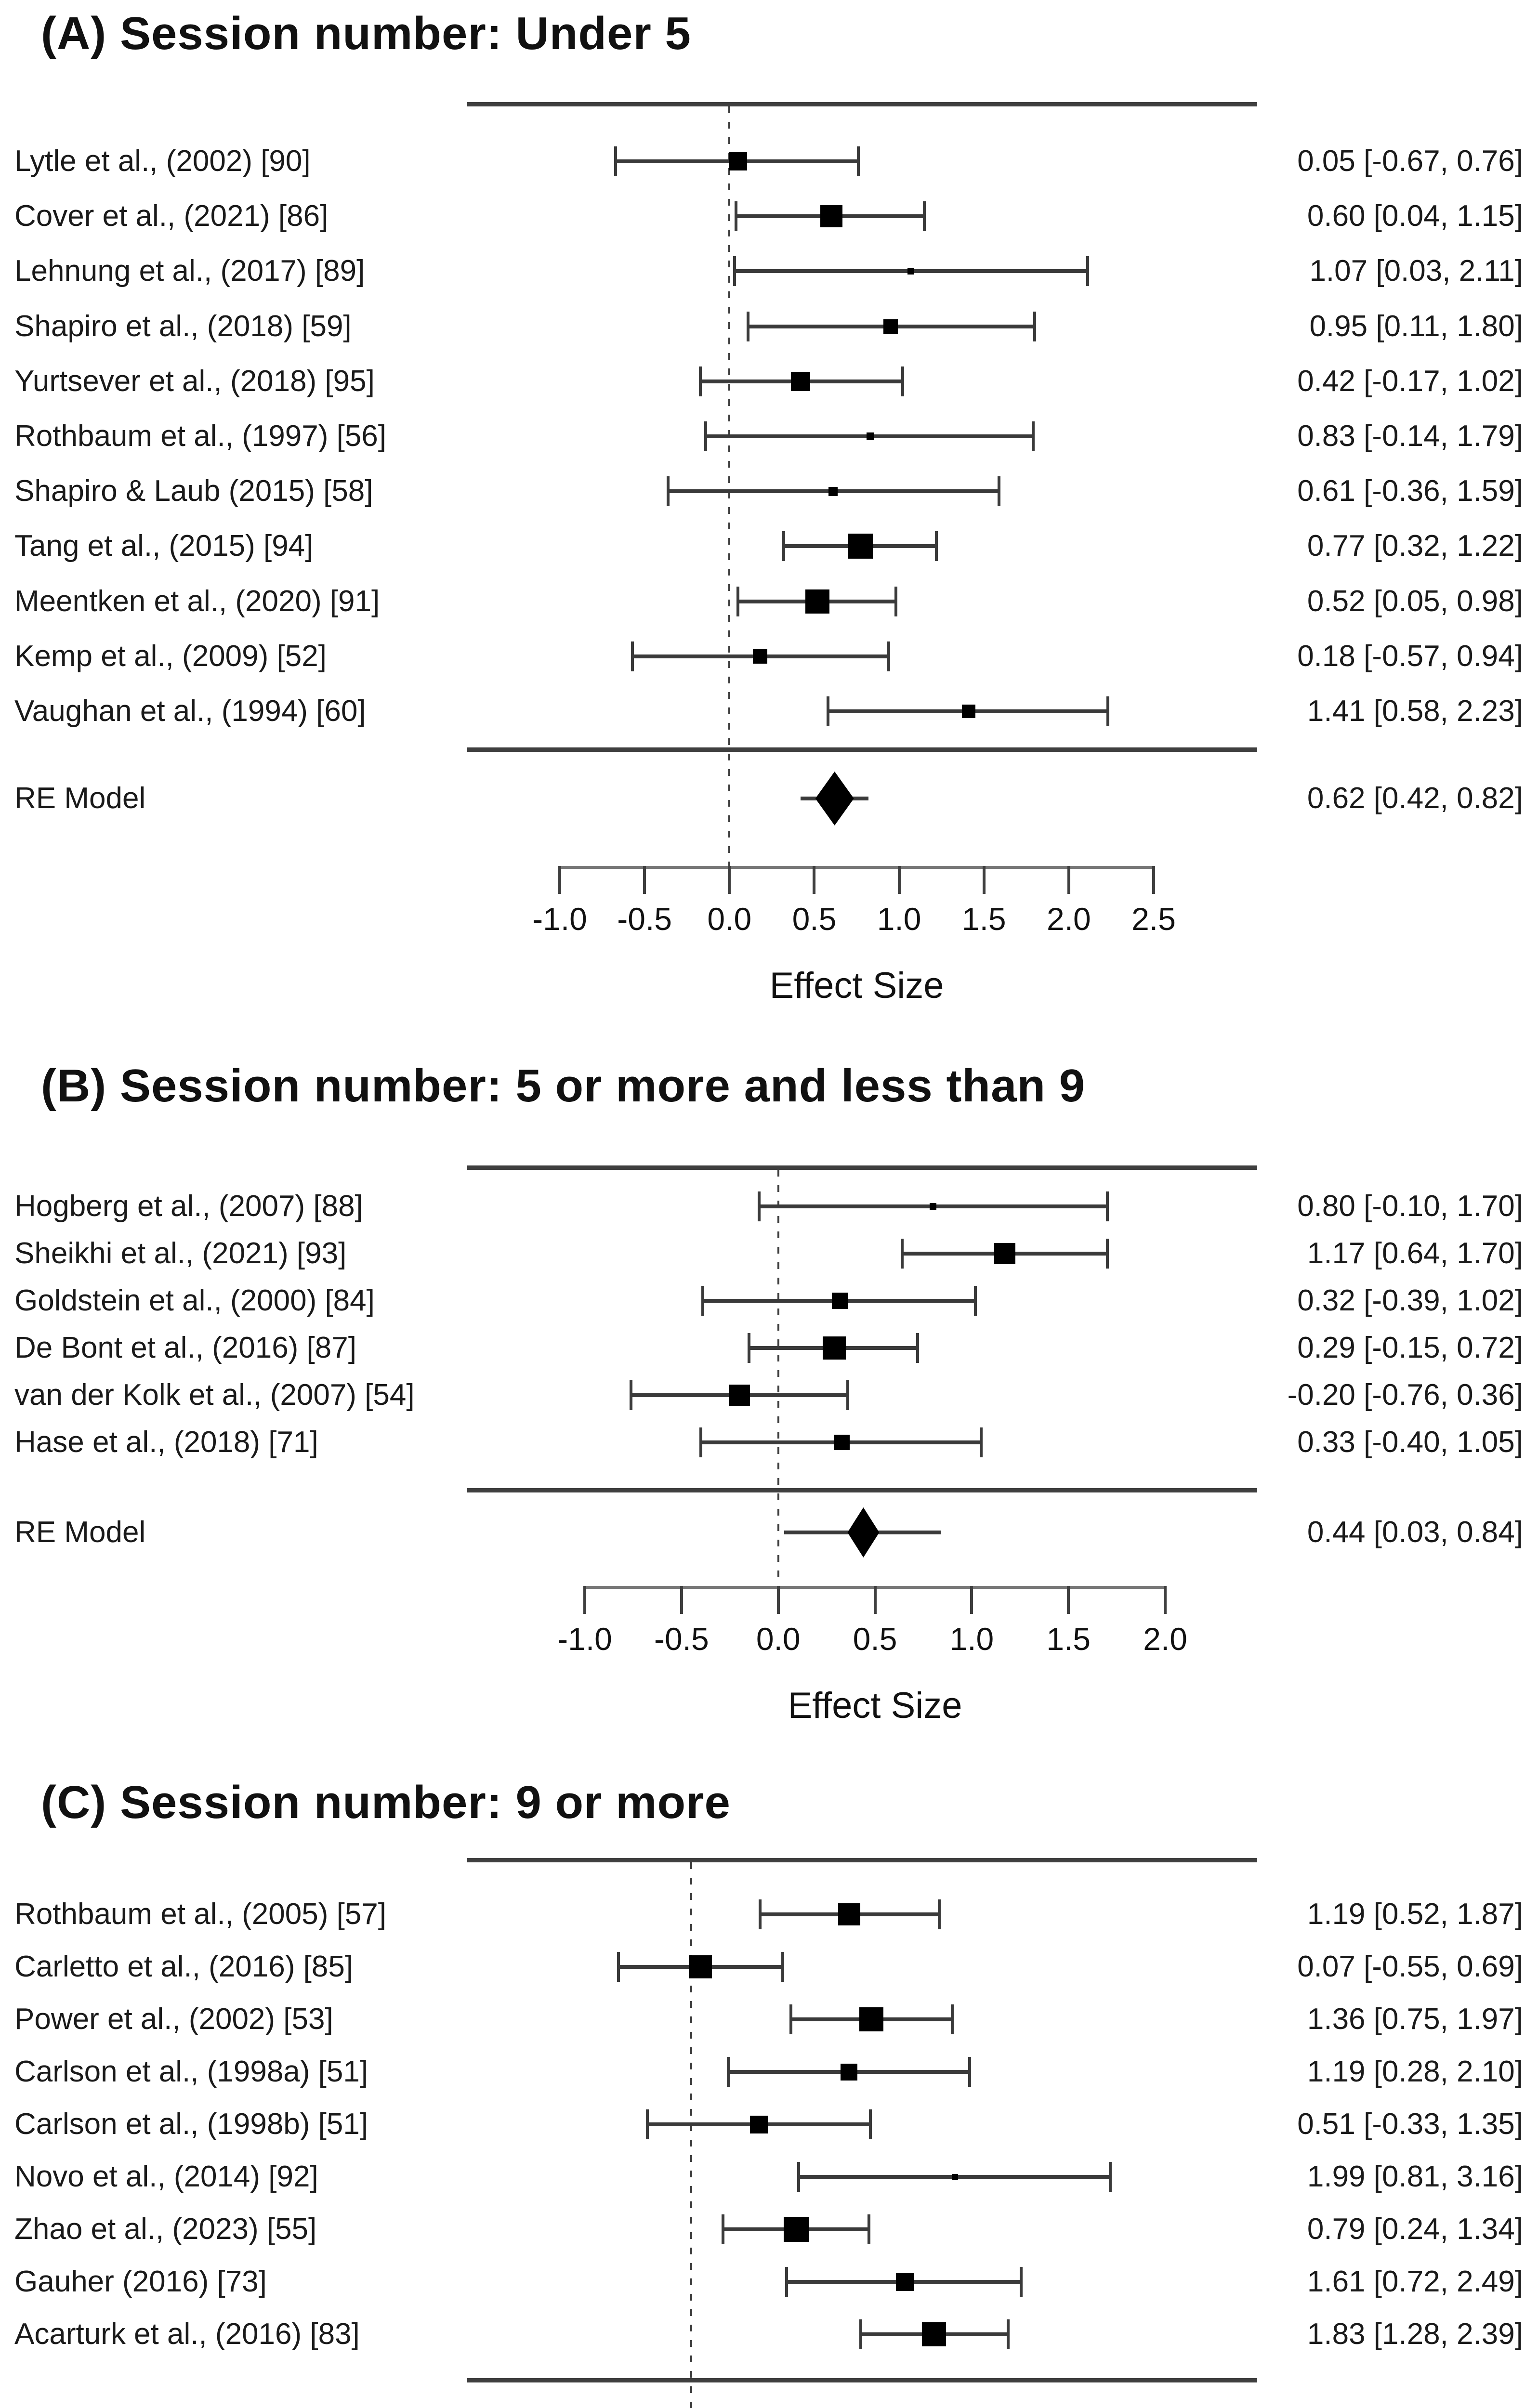 The height and width of the screenshot is (2408, 1538). Describe the element at coordinates (1415, 1914) in the screenshot. I see `effect-size-value: 1.19 [0.52, 1.87]` at that location.